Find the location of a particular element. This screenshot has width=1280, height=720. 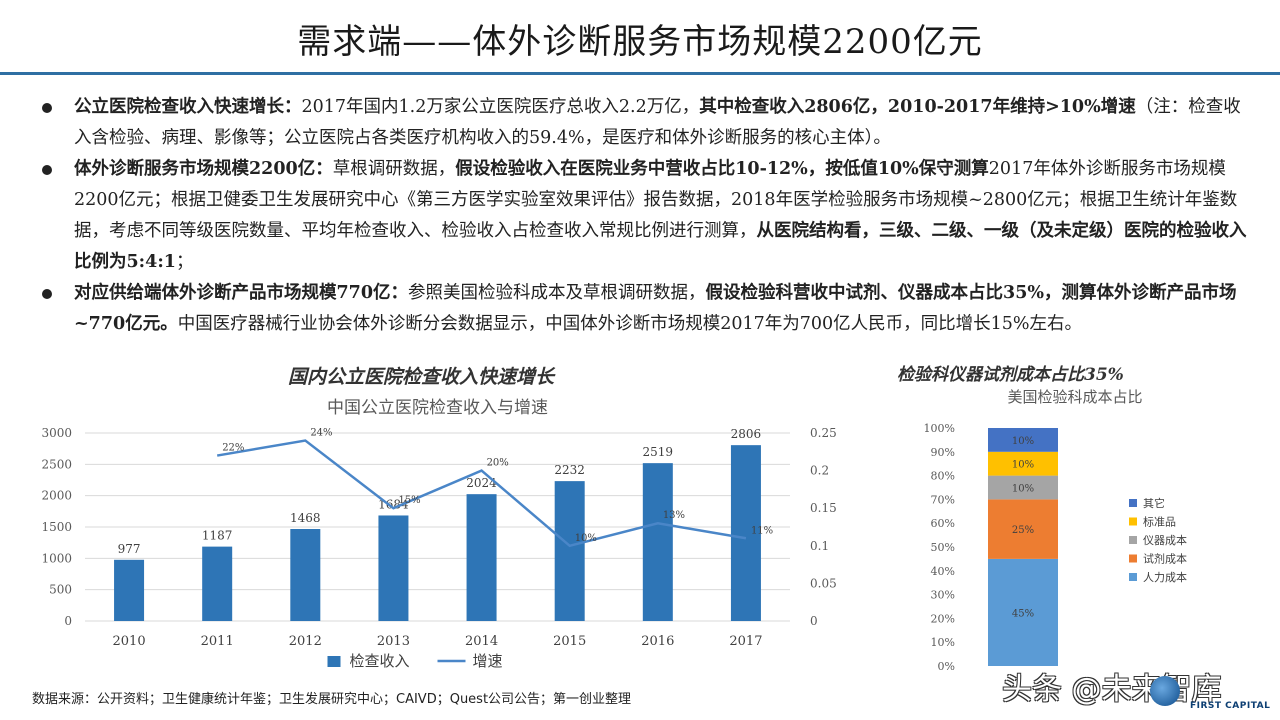

right-axis-tick-label: 0.2 is located at coordinates (819, 471).